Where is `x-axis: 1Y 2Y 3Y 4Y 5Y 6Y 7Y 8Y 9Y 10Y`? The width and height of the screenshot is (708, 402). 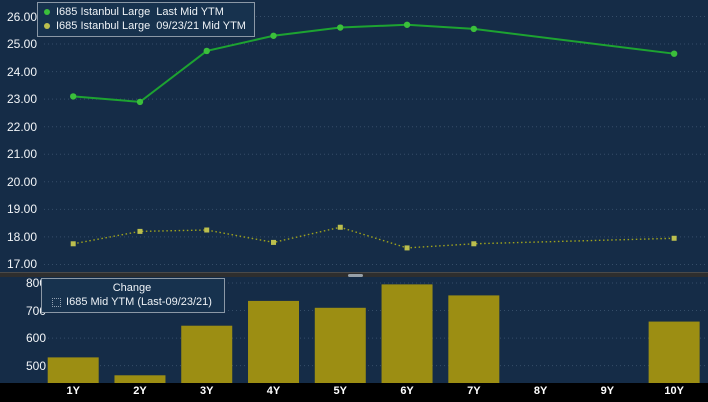
x-axis: 1Y 2Y 3Y 4Y 5Y 6Y 7Y 8Y 9Y 10Y is located at coordinates (354, 392).